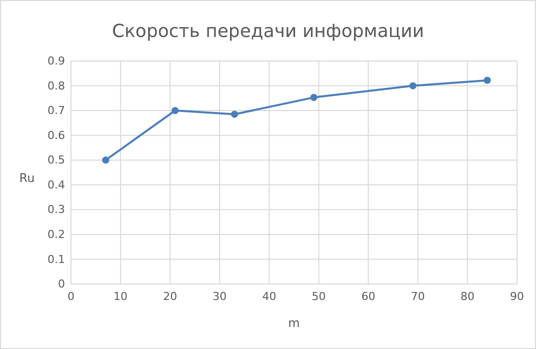 This screenshot has height=349, width=536. I want to click on y-axis-title: Ru, so click(27, 178).